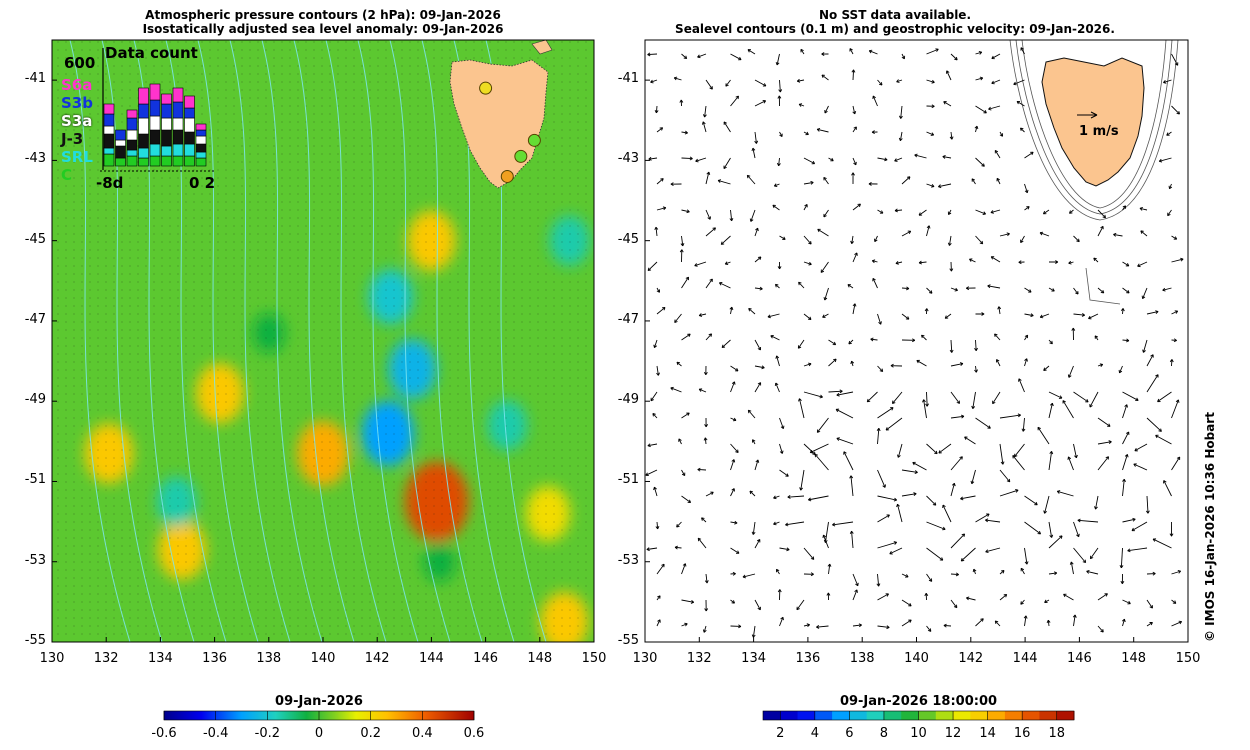 This screenshot has height=750, width=1250. What do you see at coordinates (377, 658) in the screenshot?
I see `x-tick-label: 142` at bounding box center [377, 658].